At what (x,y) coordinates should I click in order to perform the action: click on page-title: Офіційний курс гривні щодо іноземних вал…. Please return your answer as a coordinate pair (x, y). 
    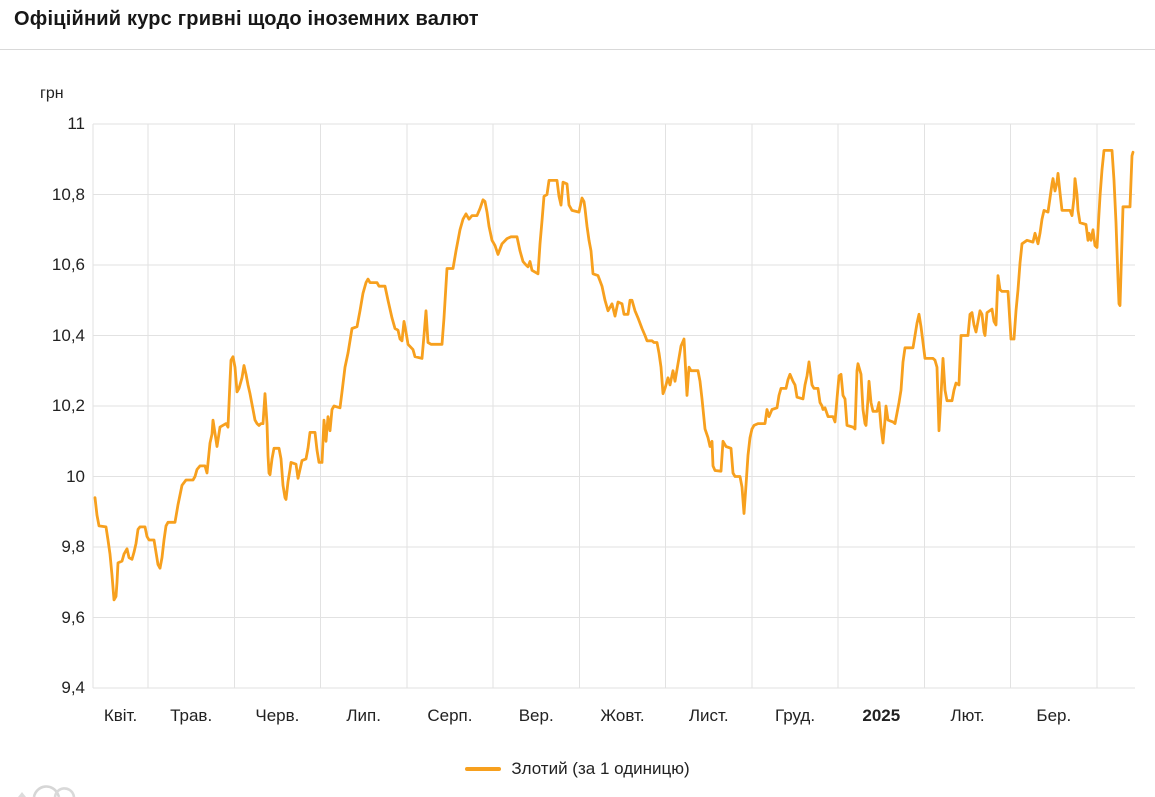
    Looking at the image, I should click on (246, 19).